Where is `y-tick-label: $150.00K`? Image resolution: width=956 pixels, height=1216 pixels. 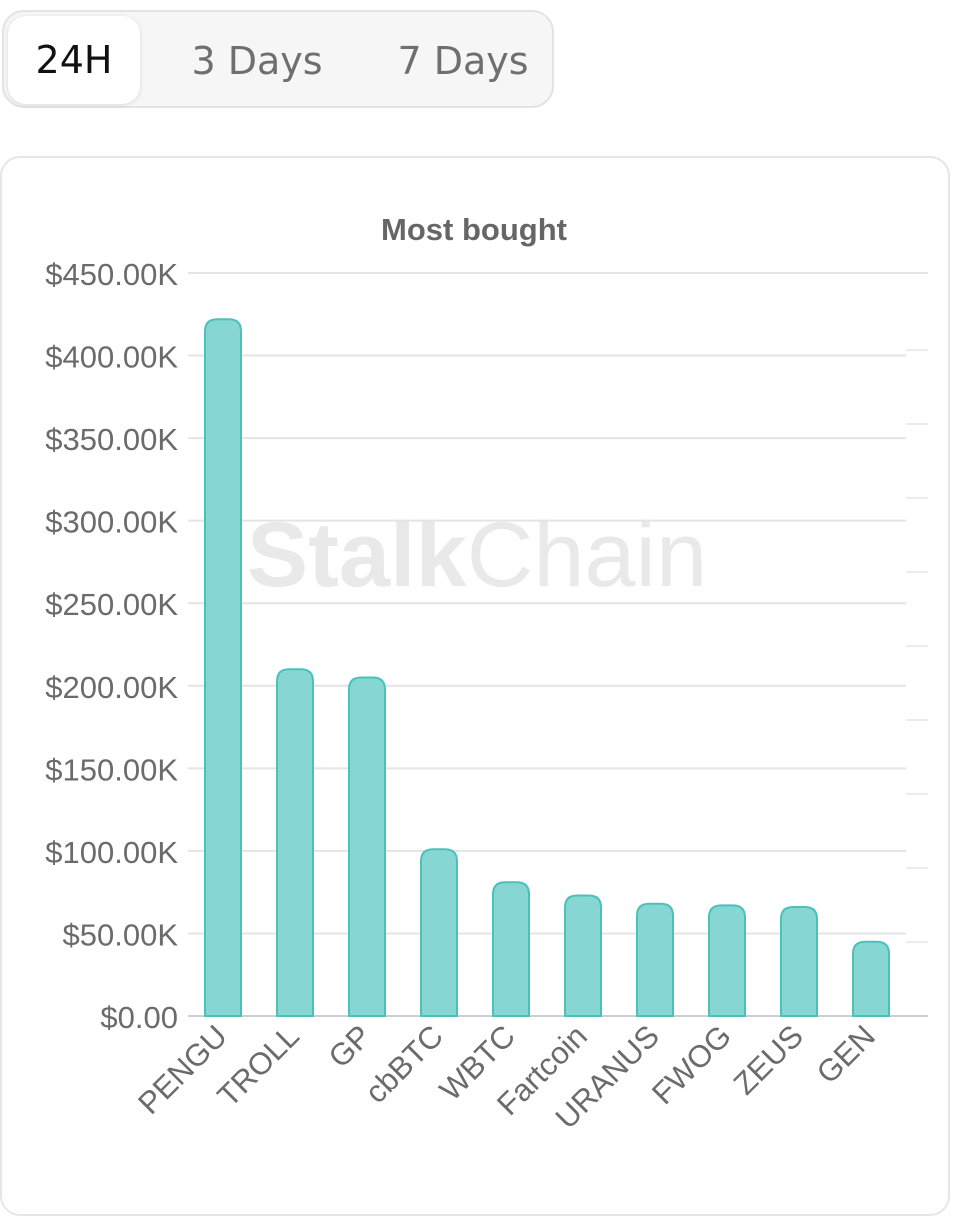 y-tick-label: $150.00K is located at coordinates (111, 769).